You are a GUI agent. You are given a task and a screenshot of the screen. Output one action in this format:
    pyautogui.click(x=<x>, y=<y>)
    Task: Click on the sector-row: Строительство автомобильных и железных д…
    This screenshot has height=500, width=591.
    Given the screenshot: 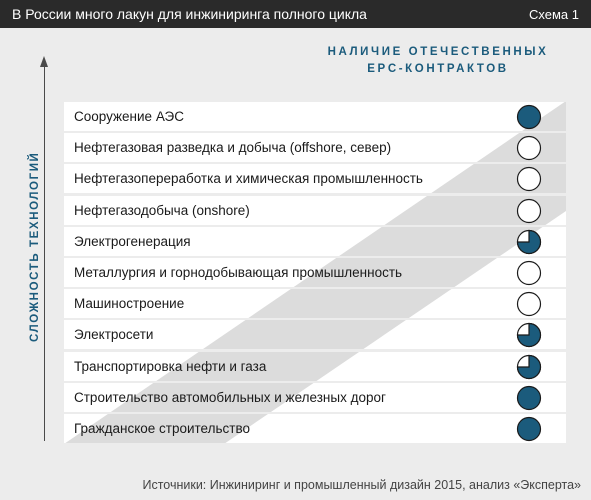 What is the action you would take?
    pyautogui.click(x=315, y=397)
    